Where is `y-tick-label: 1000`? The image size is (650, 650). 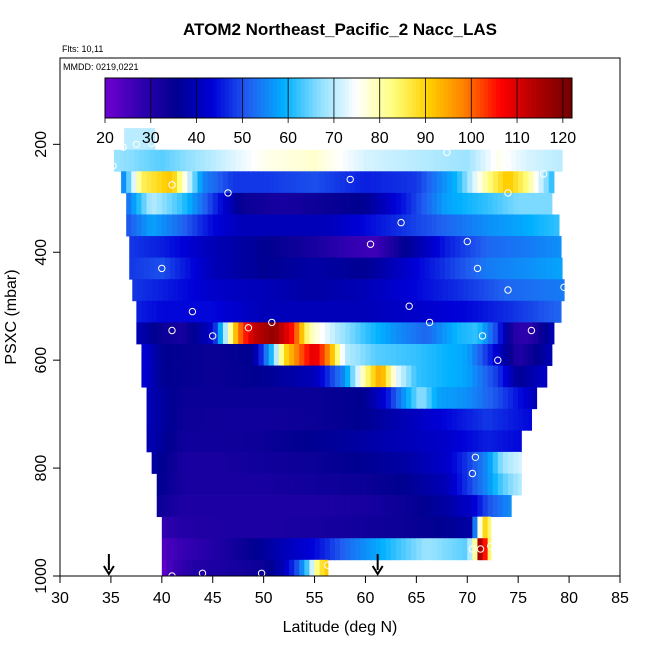 y-tick-label: 1000 is located at coordinates (41, 576).